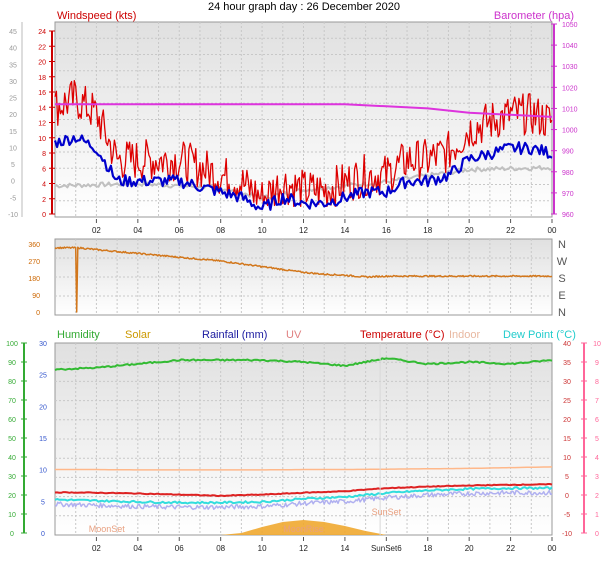 The width and height of the screenshot is (608, 561). Describe the element at coordinates (552, 230) in the screenshot. I see `wind-x-tick: 00` at that location.